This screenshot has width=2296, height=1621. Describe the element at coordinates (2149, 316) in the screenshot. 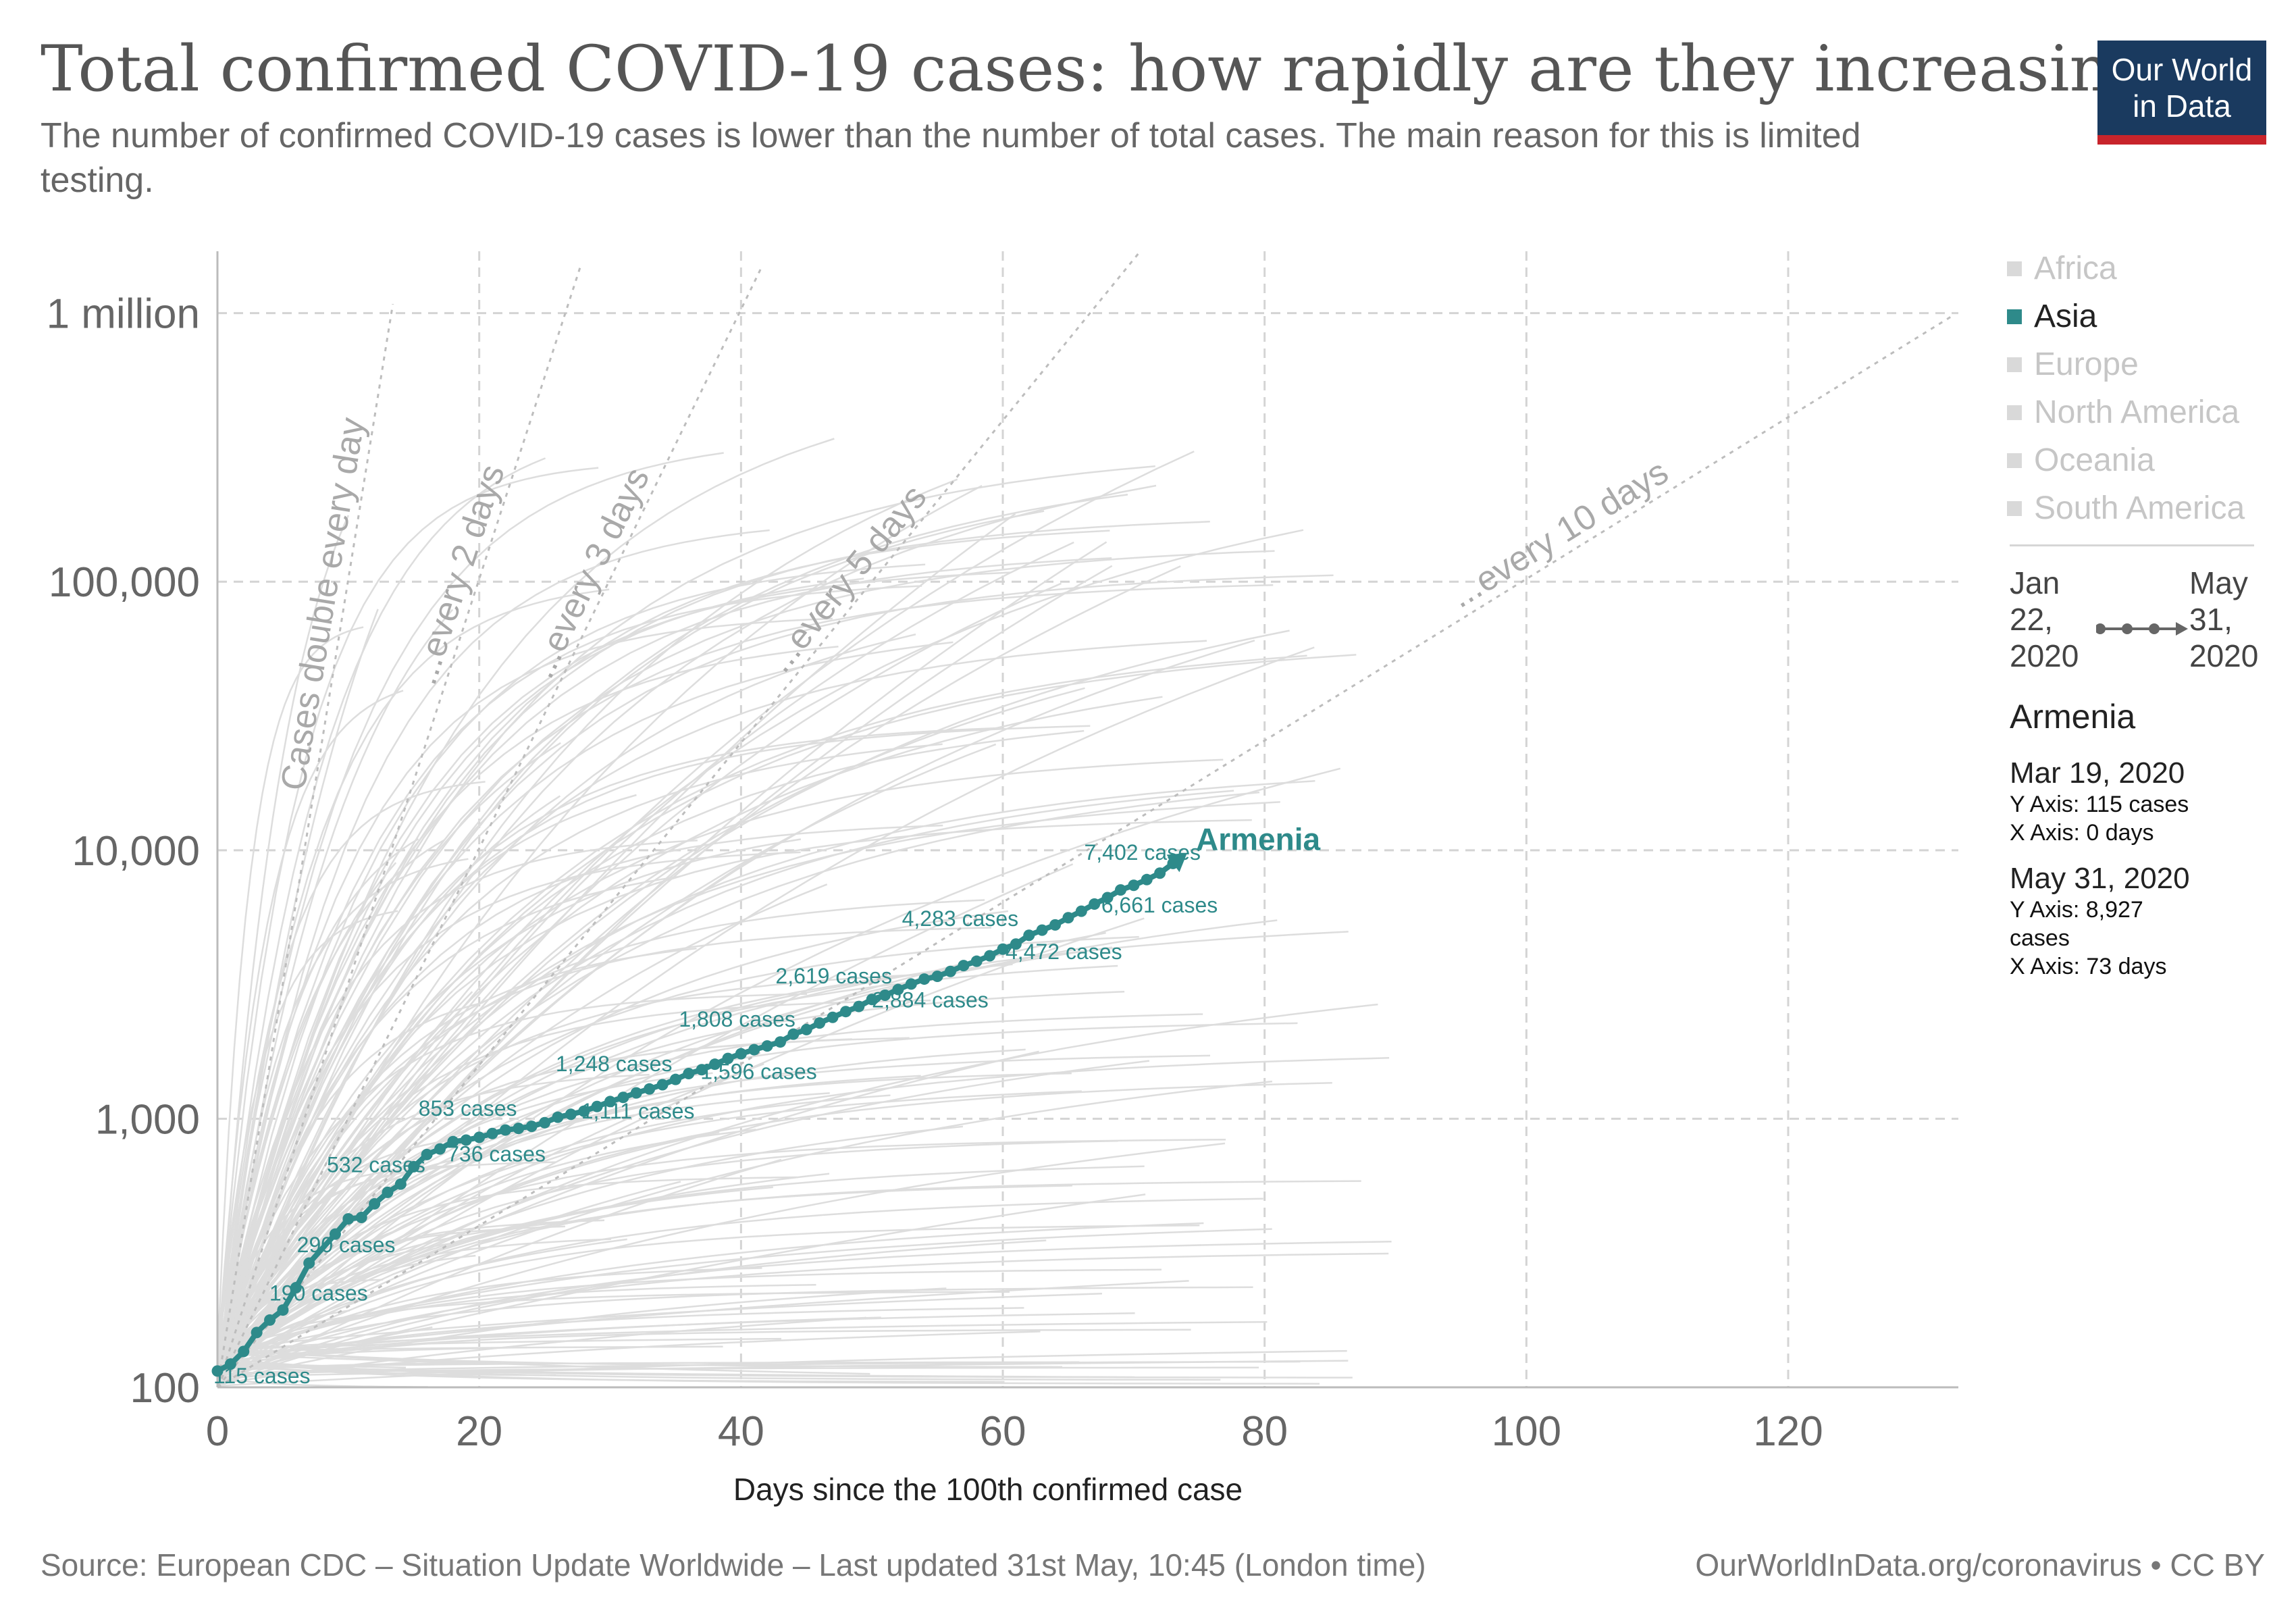

I see `legend-item-asia: Asia` at that location.